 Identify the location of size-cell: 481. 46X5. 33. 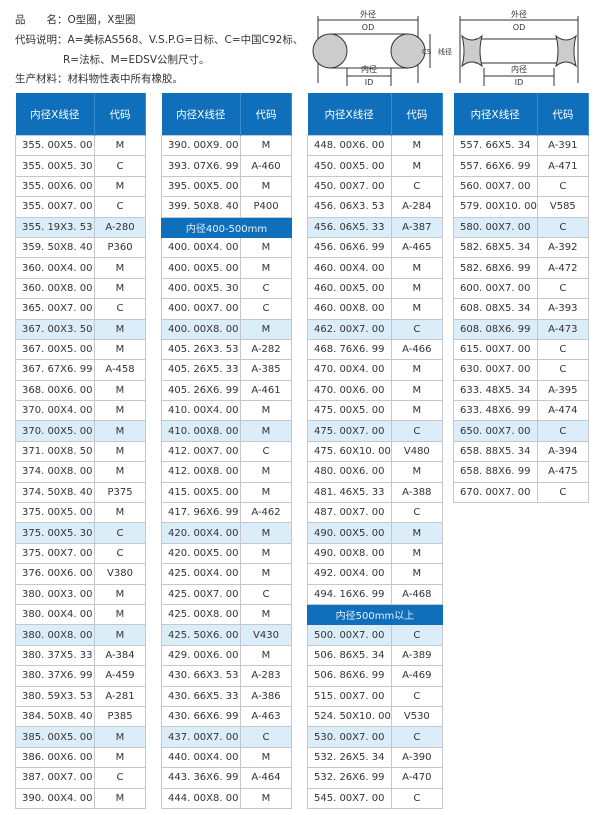
(349, 492).